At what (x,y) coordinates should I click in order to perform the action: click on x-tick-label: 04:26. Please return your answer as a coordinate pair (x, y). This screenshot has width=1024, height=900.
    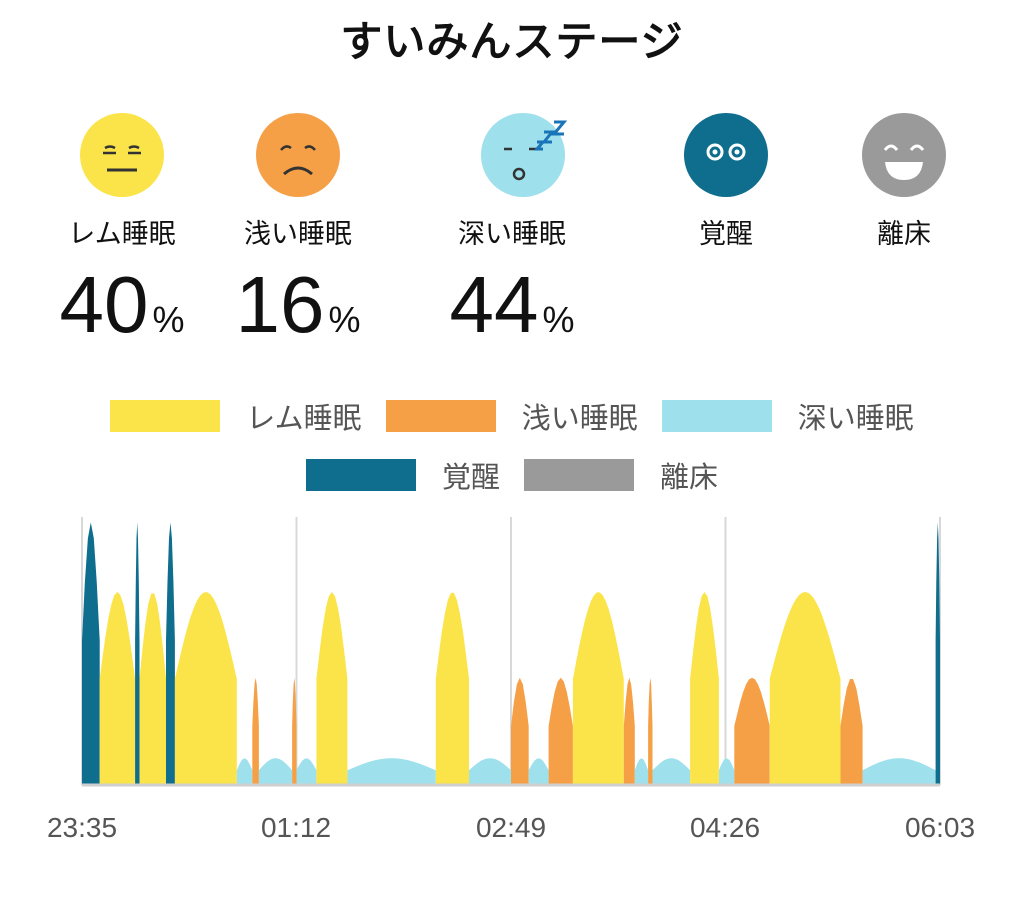
    Looking at the image, I should click on (725, 827).